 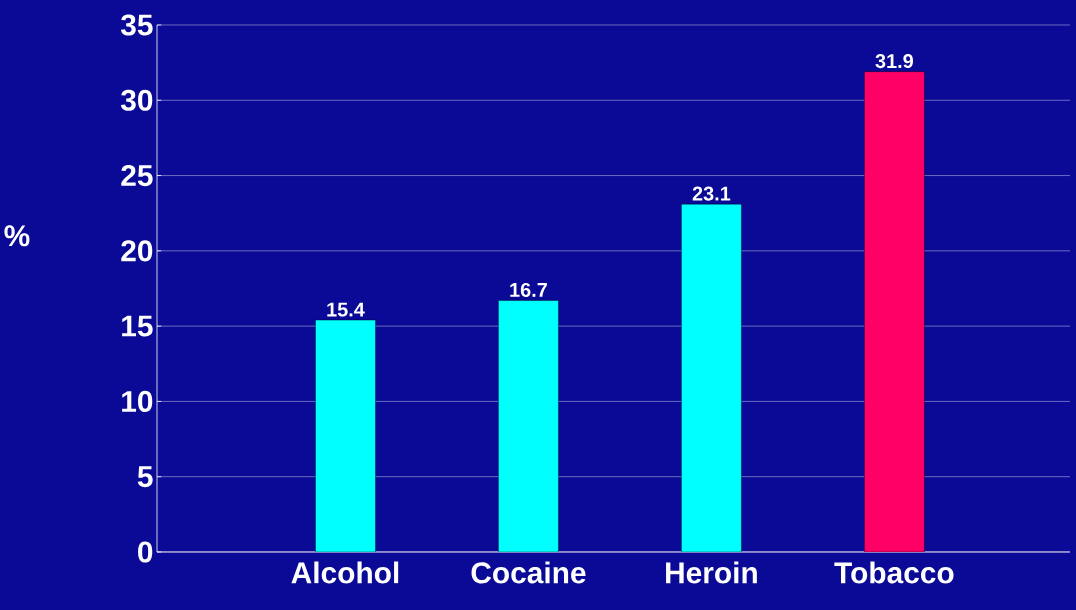 I want to click on y-axis-title: %, so click(x=17, y=236).